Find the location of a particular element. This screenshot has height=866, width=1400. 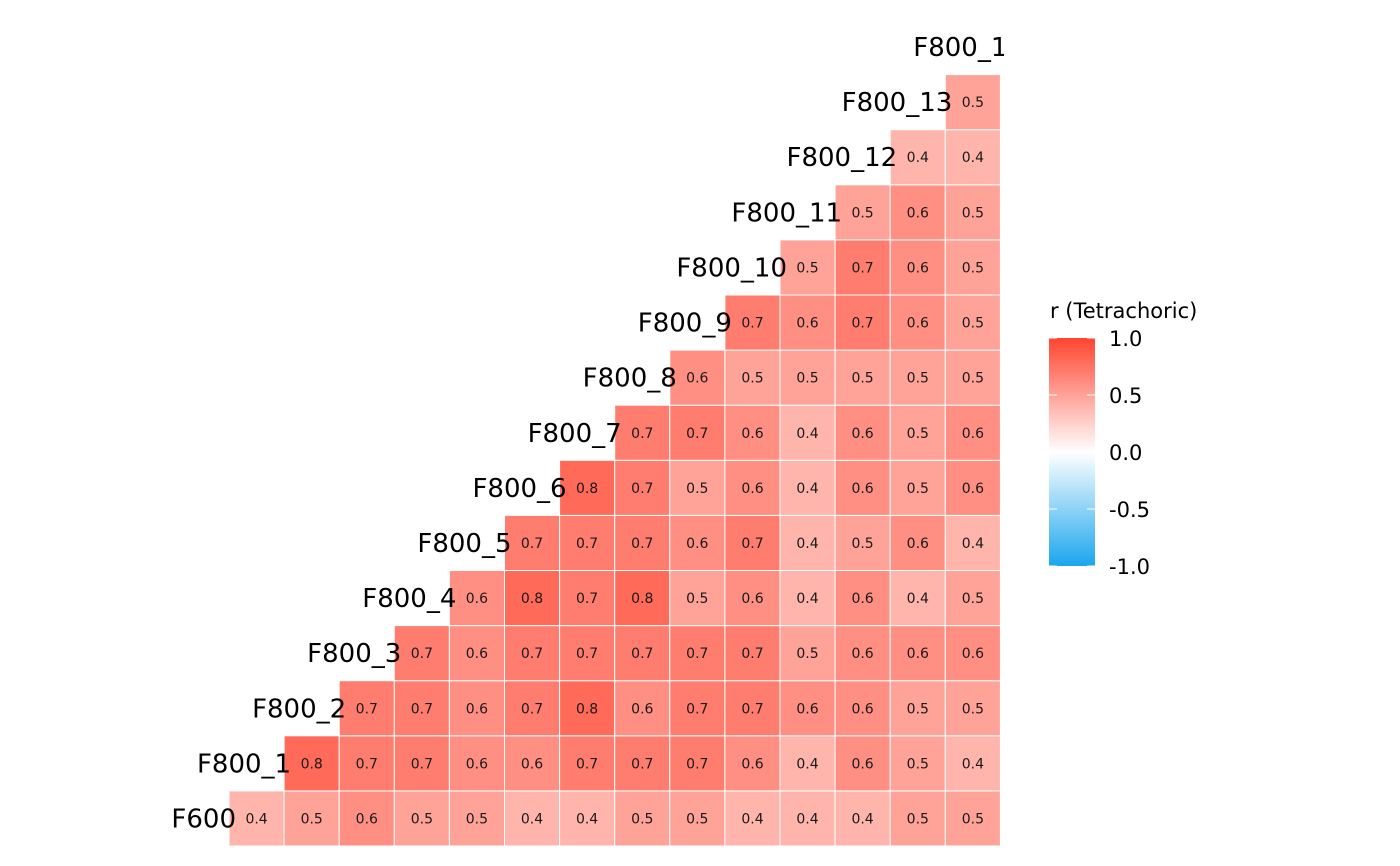

variable-label: F800_1 is located at coordinates (960, 48).